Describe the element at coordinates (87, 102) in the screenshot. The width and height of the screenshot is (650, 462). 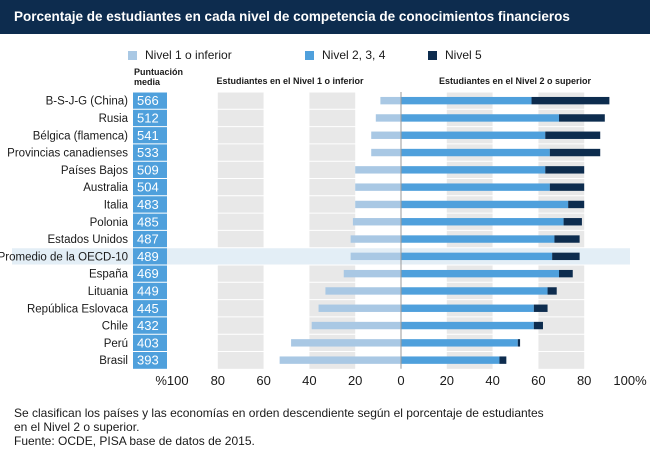
I see `country-label: B-S-J-G (China)` at that location.